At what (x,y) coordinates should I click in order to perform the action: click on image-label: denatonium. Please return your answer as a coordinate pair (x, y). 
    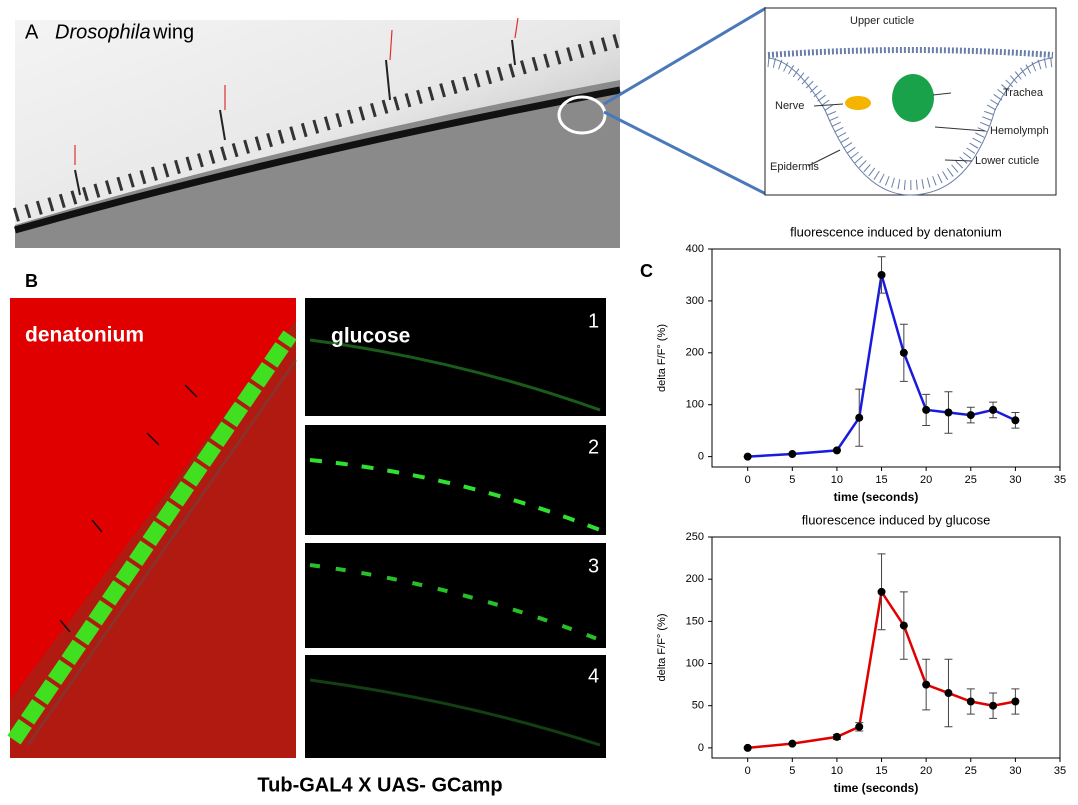
    Looking at the image, I should click on (84, 335).